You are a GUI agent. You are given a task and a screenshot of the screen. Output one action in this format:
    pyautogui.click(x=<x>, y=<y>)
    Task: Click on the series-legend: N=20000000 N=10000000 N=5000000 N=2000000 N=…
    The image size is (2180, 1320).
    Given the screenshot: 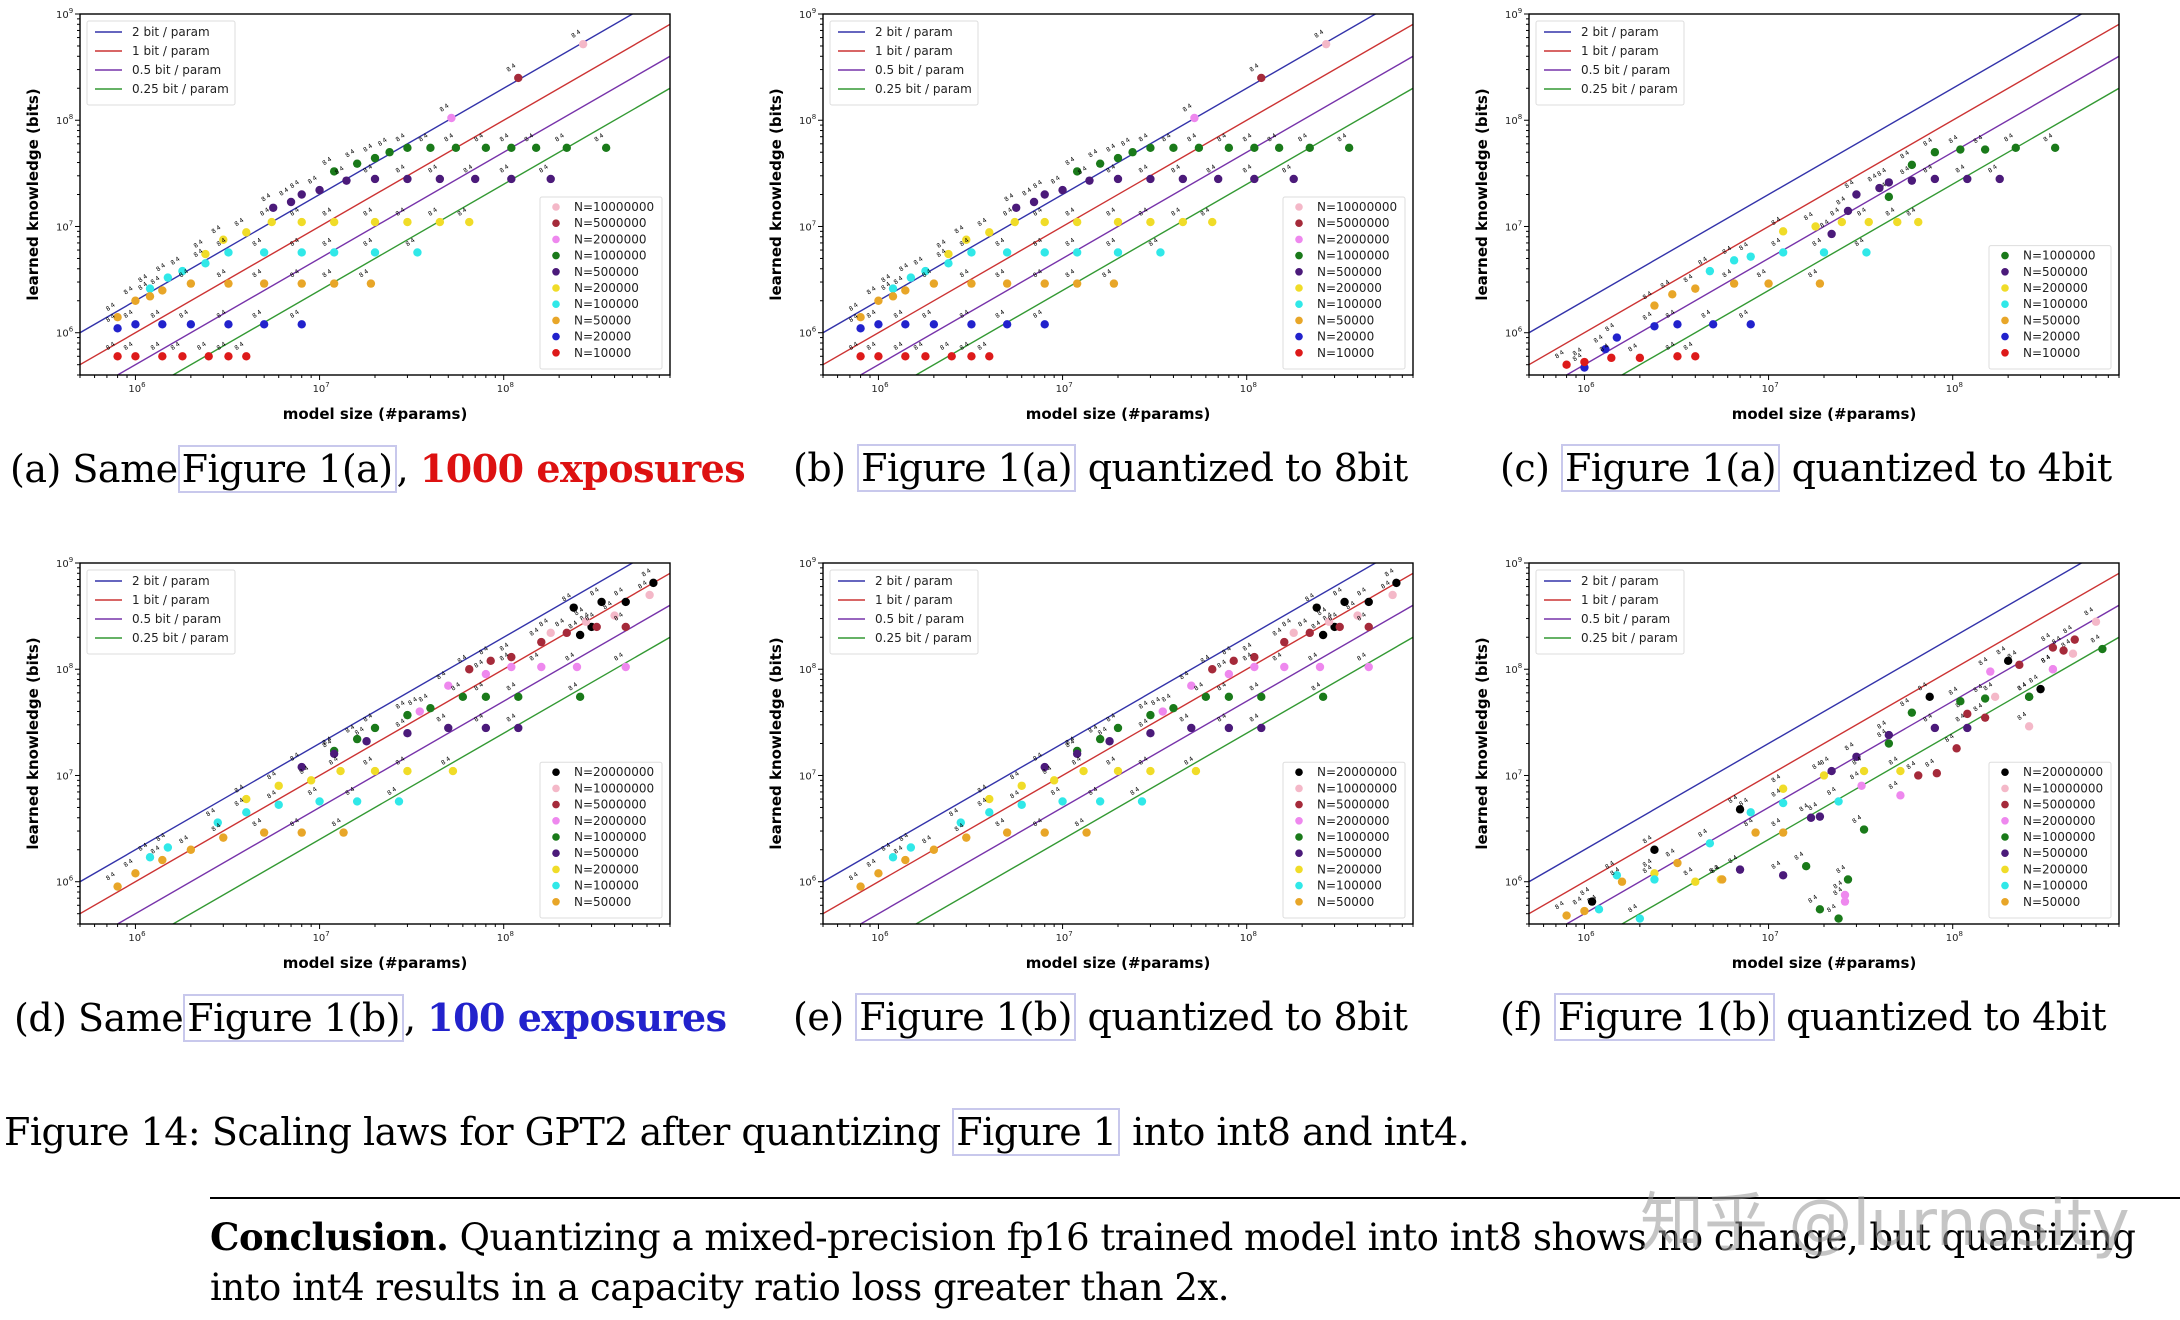 What is the action you would take?
    pyautogui.click(x=1344, y=840)
    